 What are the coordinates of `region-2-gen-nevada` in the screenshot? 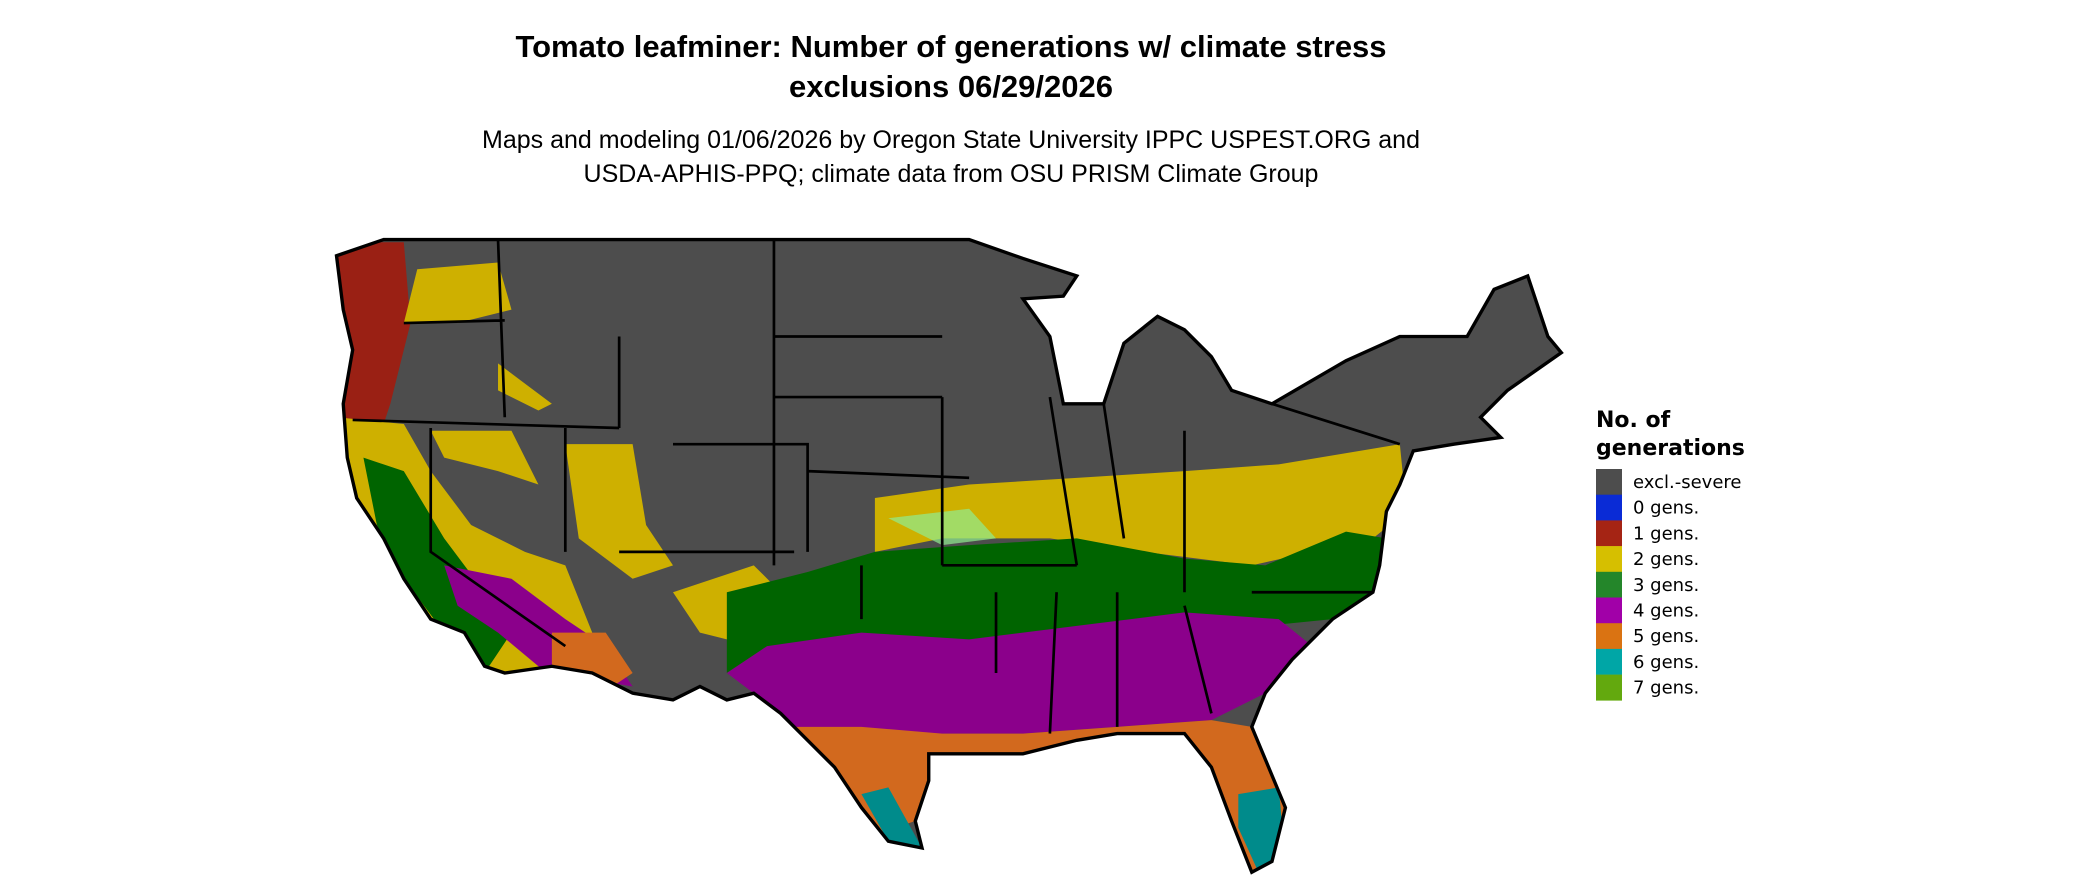 It's located at (484, 457).